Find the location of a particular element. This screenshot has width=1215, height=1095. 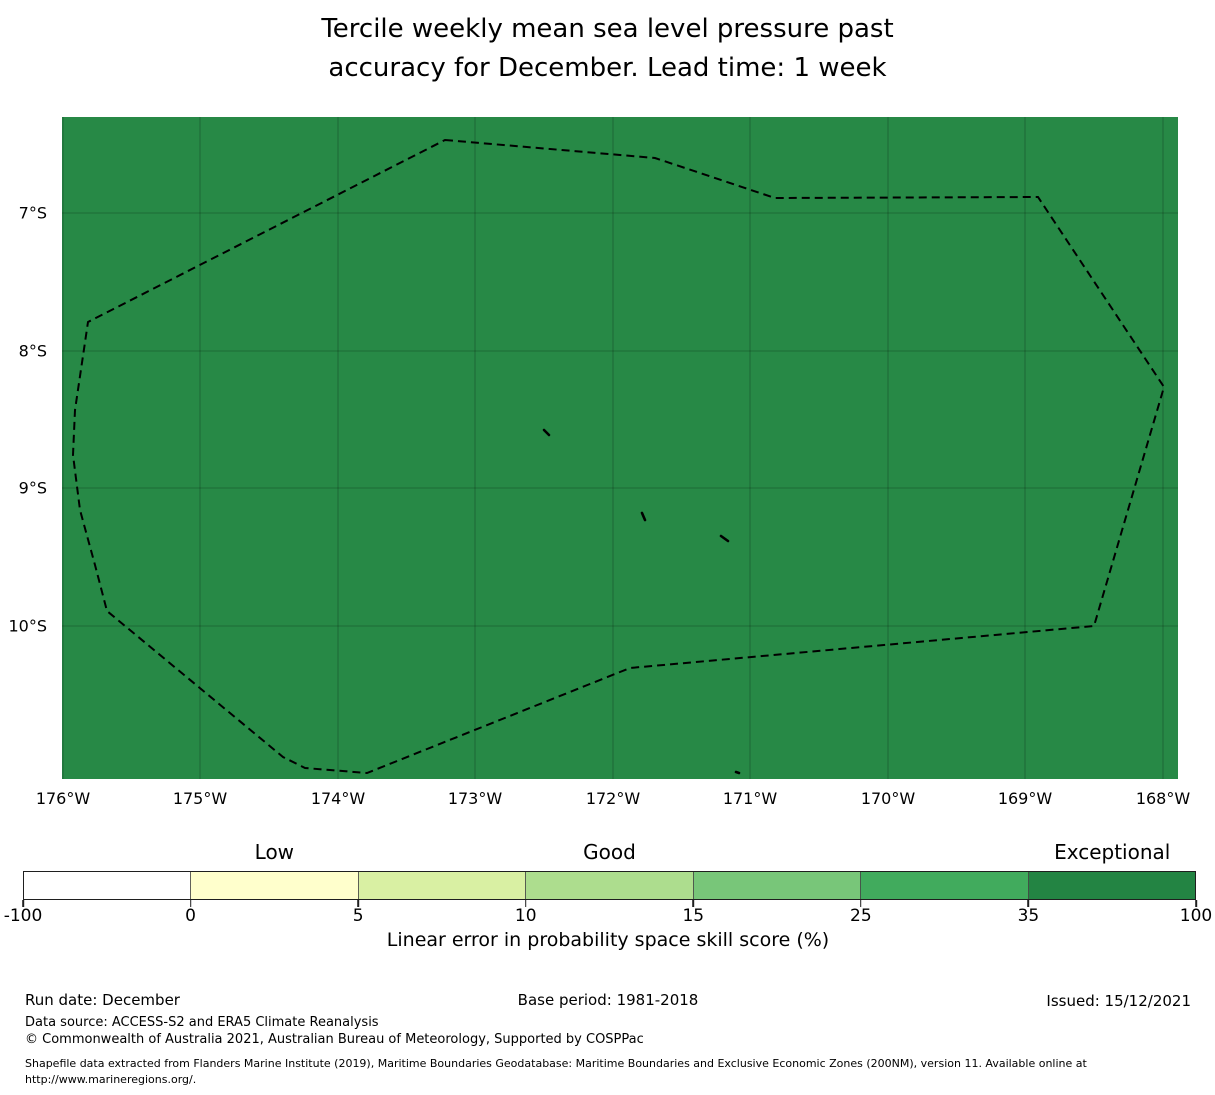

x-tick-label: 173°W is located at coordinates (475, 798).